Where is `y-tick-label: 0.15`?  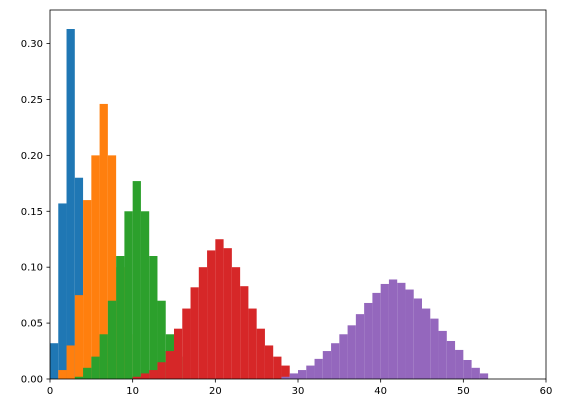 y-tick-label: 0.15 is located at coordinates (32, 212).